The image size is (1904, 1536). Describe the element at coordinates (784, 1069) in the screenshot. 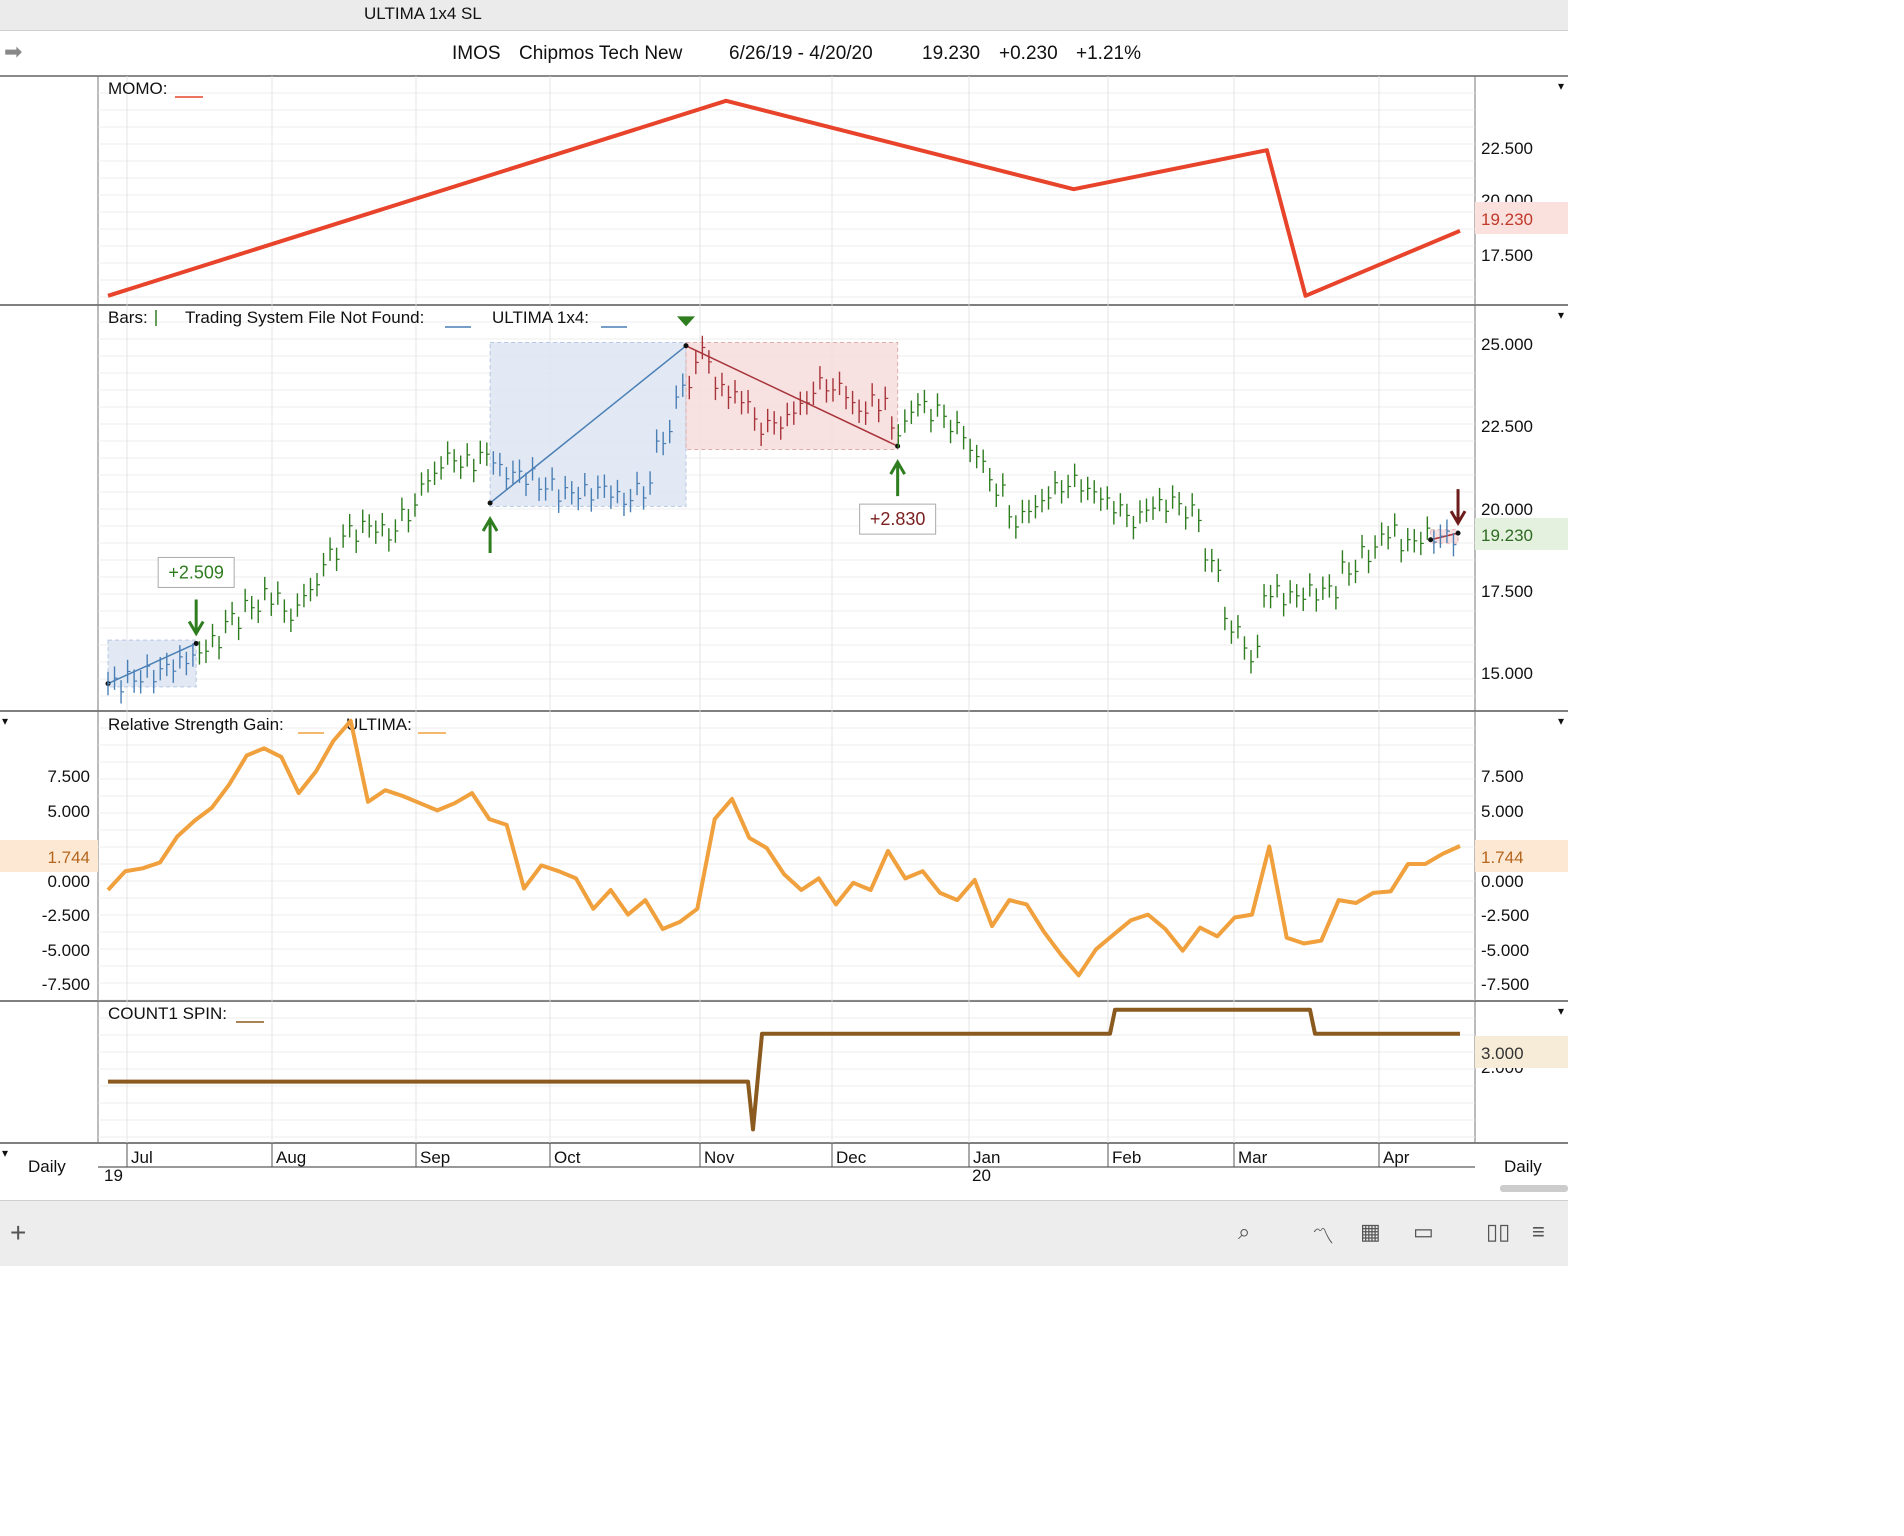

I see `count-line` at that location.